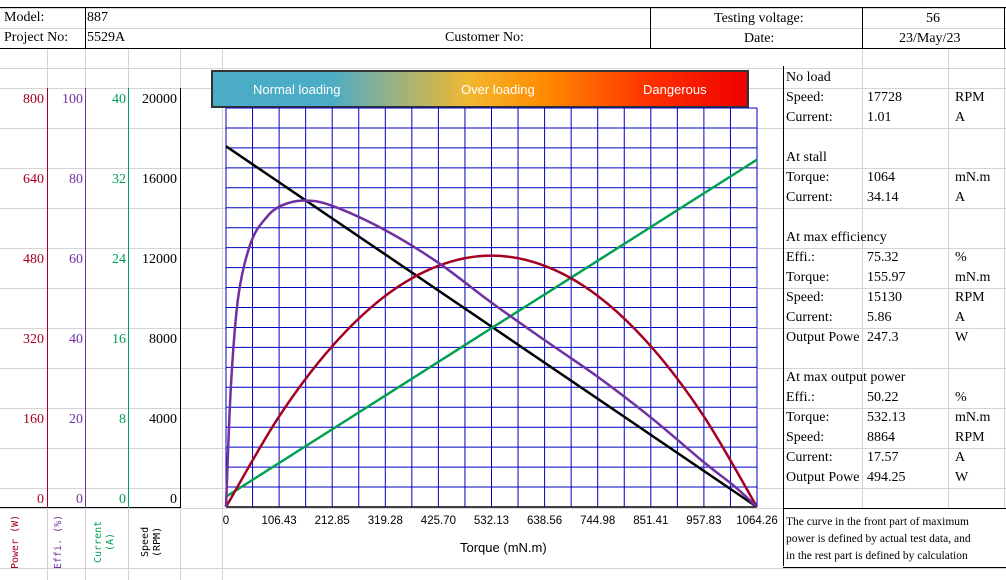 Image resolution: width=1006 pixels, height=580 pixels. What do you see at coordinates (808, 77) in the screenshot?
I see `no-load-title: No load` at bounding box center [808, 77].